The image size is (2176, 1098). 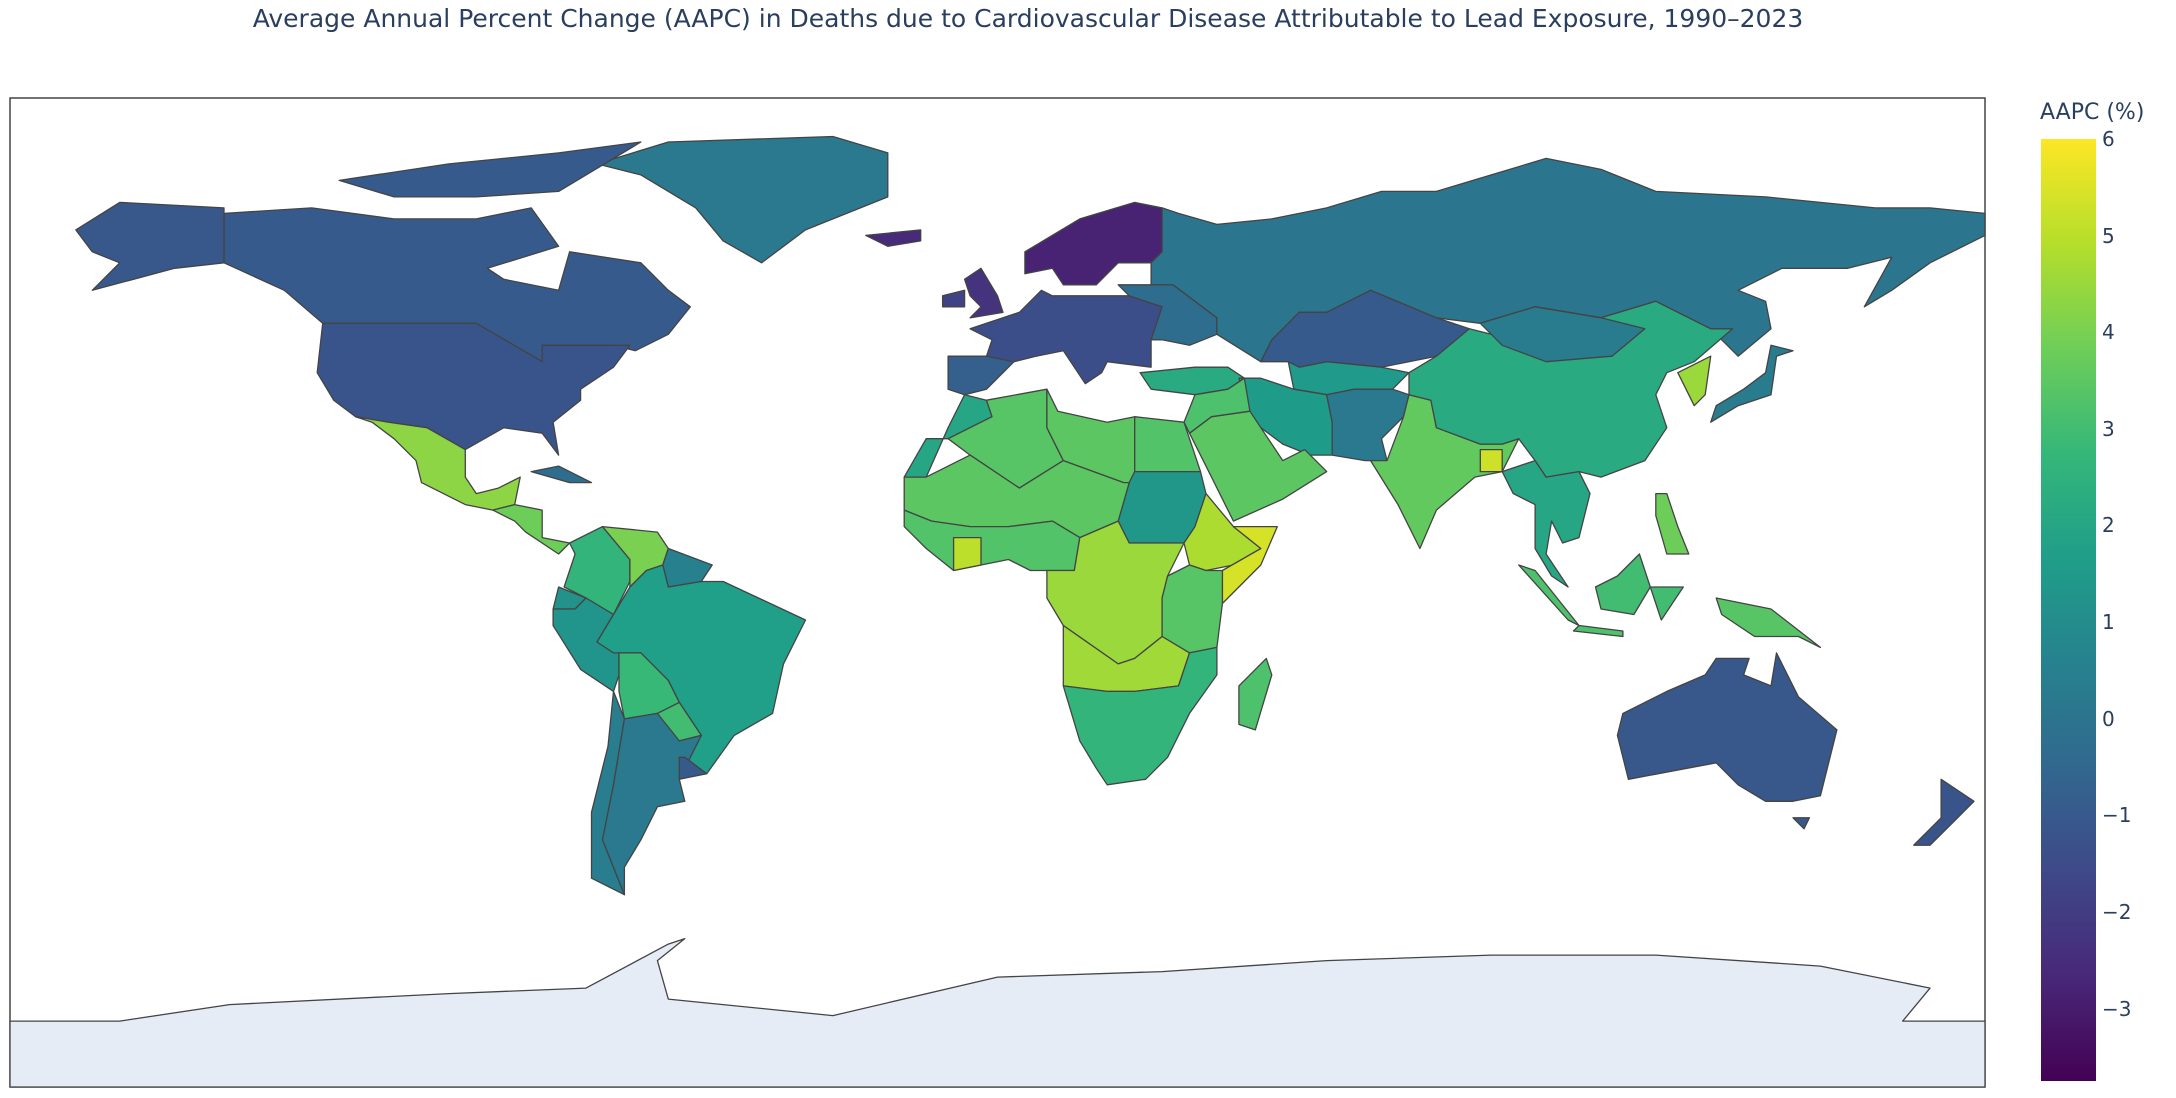 I want to click on region-can-arctic, so click(x=490, y=169).